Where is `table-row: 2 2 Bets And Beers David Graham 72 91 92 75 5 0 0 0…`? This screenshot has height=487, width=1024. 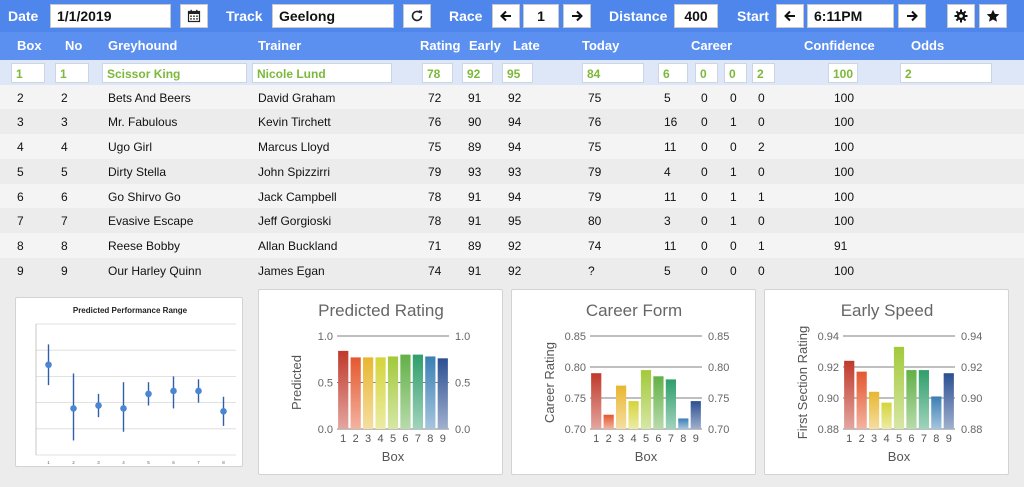
table-row: 2 2 Bets And Beers David Graham 72 91 92 75 5 0 0 0… is located at coordinates (512, 97).